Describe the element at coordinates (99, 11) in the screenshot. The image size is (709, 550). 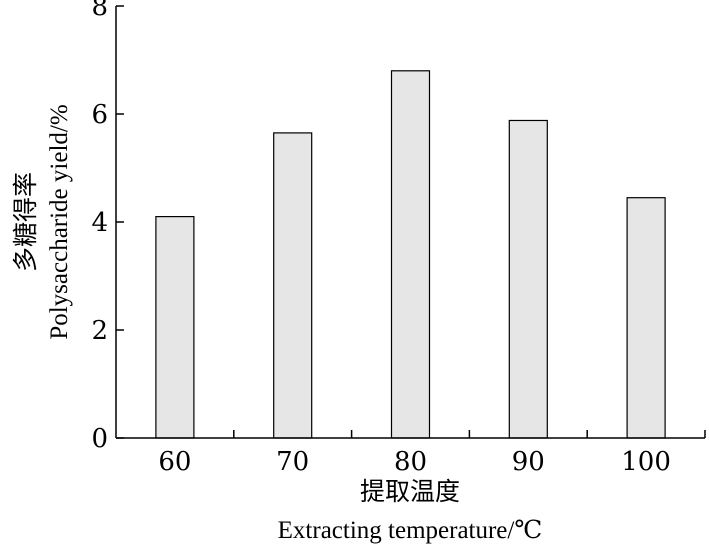
I see `y-tick-label: 8` at that location.